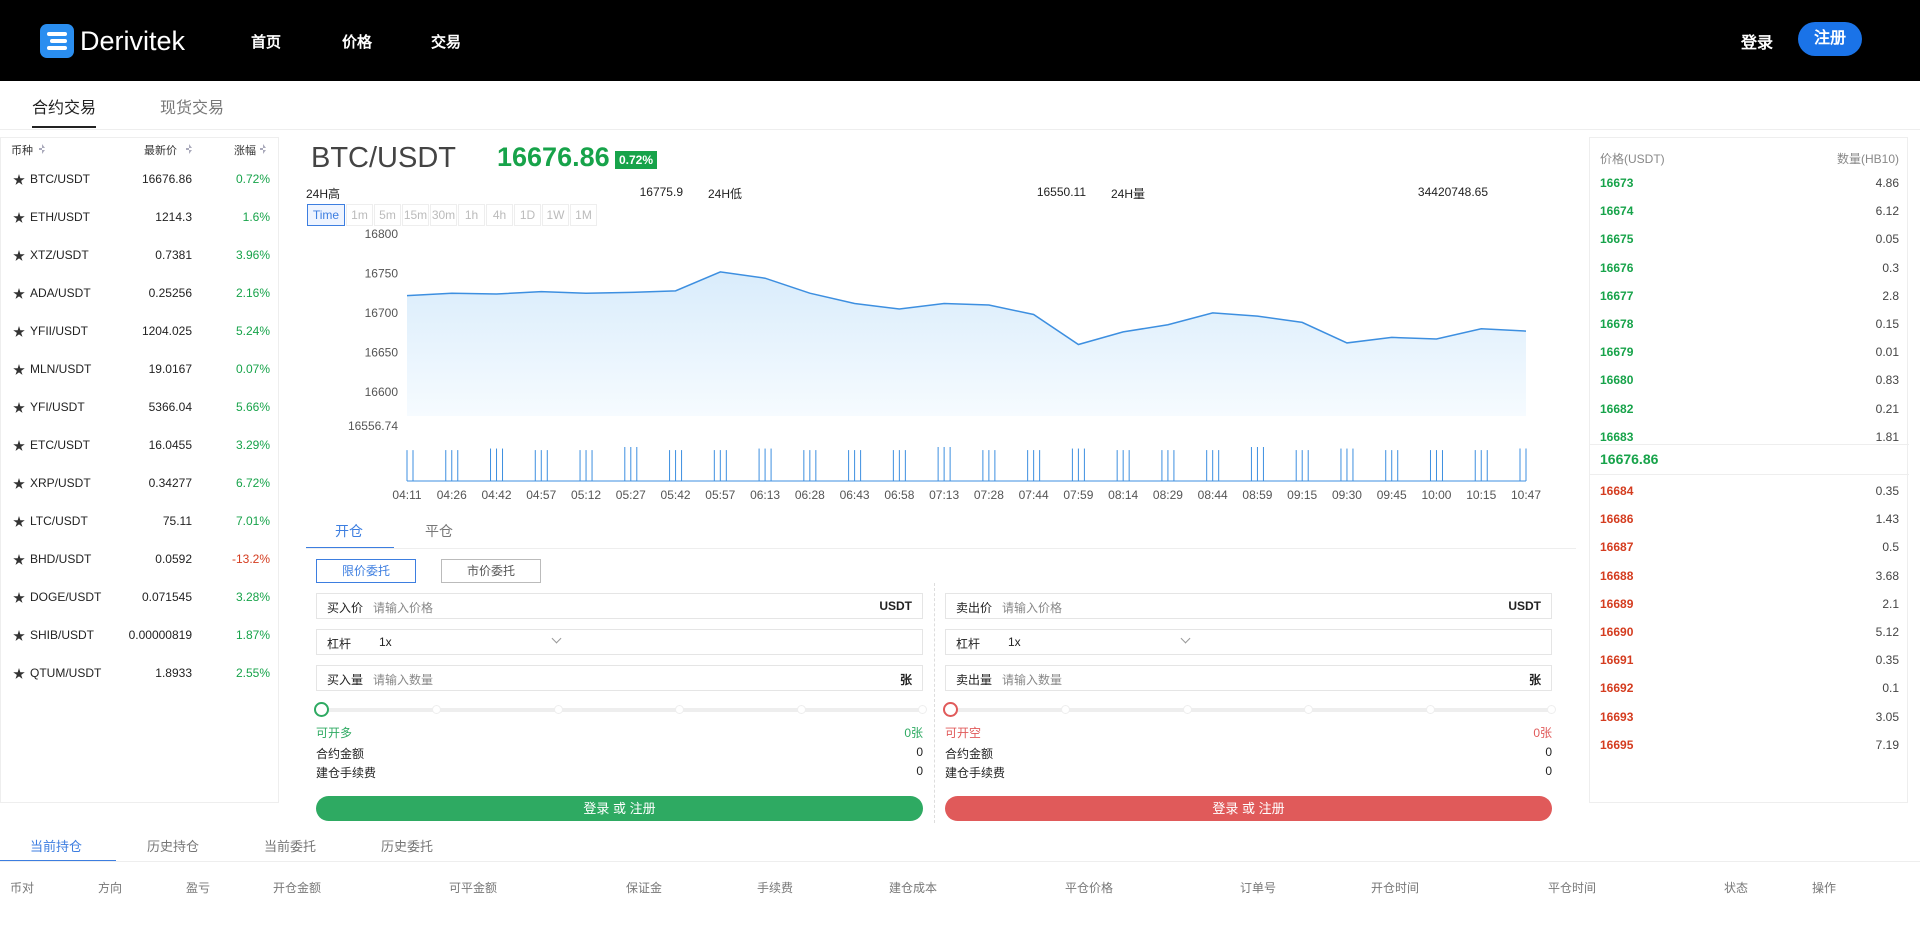 This screenshot has height=937, width=1920. What do you see at coordinates (359, 215) in the screenshot?
I see `interval-button: 1m` at bounding box center [359, 215].